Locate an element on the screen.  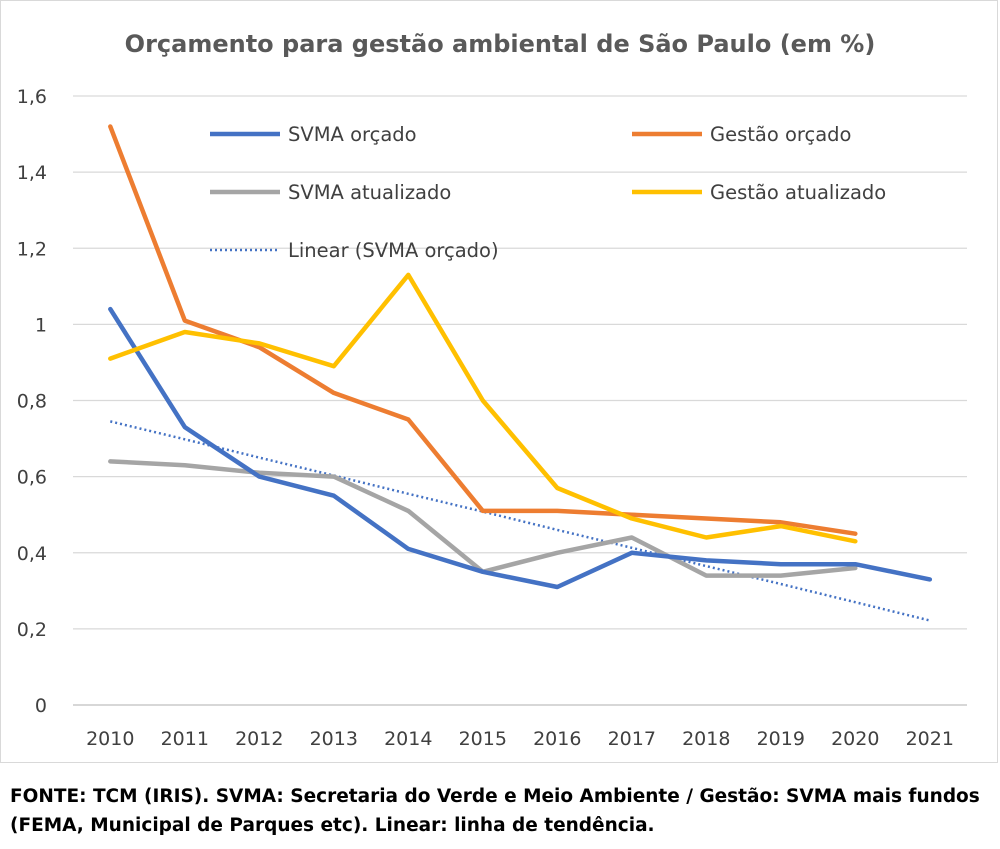
y-axis-tick-labels: 0 0,2 0,4 0,6 0,8 1 1,2 1,4 1,6 is located at coordinates (32, 401).